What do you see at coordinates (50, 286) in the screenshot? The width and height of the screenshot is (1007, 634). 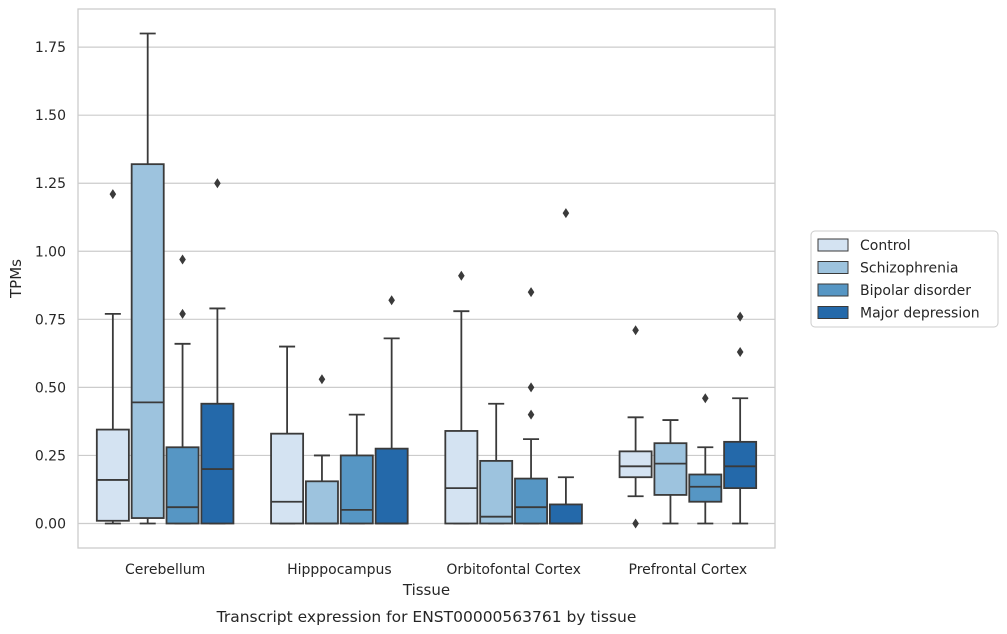 I see `y-tick-labels: 0.00 0.25 0.50 0.75 1.00 1.25 1.50 1.75` at bounding box center [50, 286].